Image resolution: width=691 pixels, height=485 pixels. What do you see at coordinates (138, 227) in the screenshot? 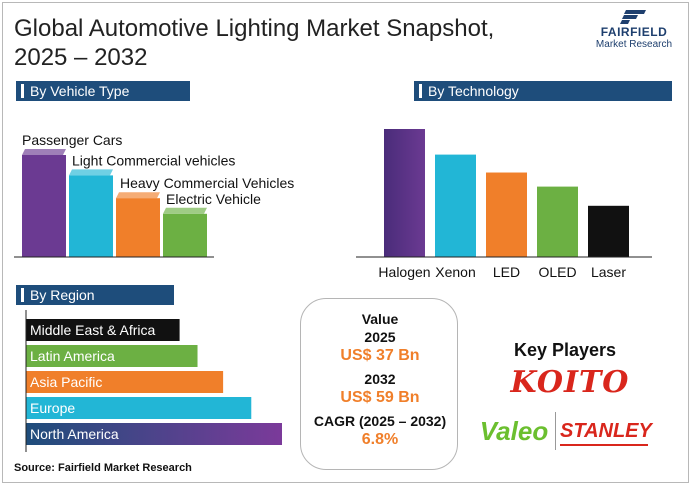
I see `vehicle-bar-heavy-commercial-vehicles` at bounding box center [138, 227].